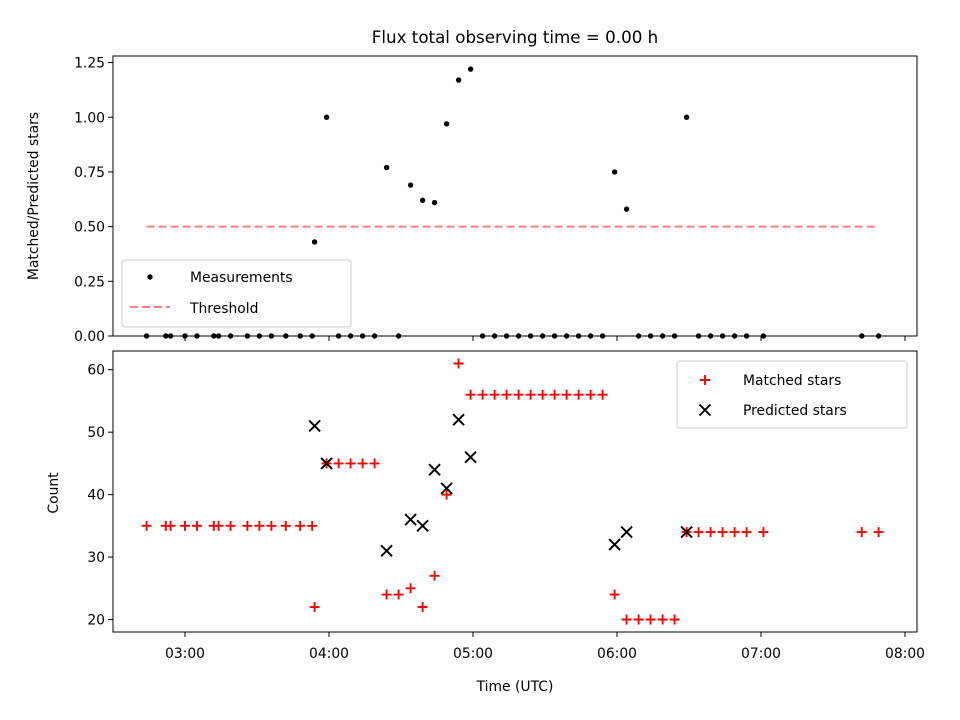  What do you see at coordinates (905, 654) in the screenshot?
I see `bottom-x-tick-label: 08:00` at bounding box center [905, 654].